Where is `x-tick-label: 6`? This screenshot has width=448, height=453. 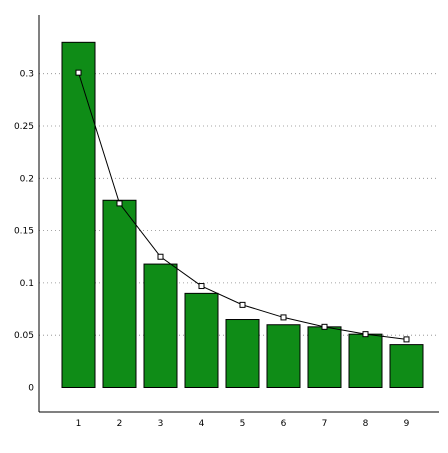
x-tick-label: 6 is located at coordinates (284, 424).